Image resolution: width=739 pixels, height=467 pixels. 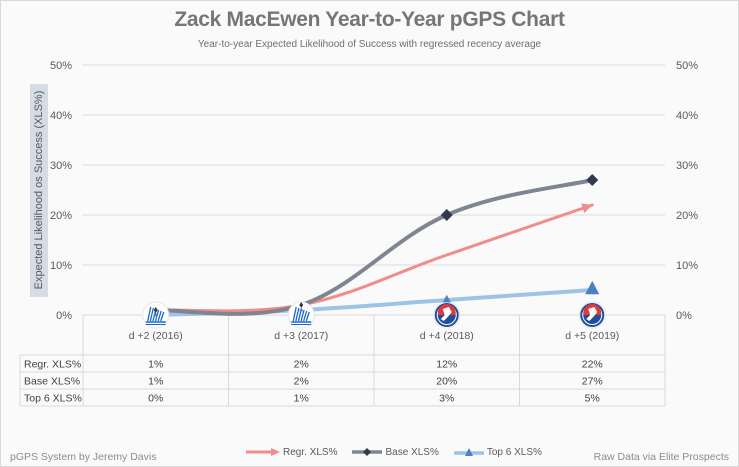 I want to click on x-category-label: d +2 (2016), so click(x=156, y=336).